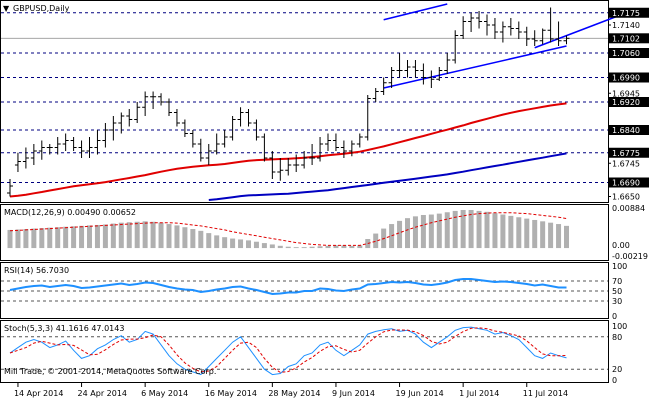  Describe the element at coordinates (415, 12) in the screenshot. I see `trend-channel-upper-line` at that location.